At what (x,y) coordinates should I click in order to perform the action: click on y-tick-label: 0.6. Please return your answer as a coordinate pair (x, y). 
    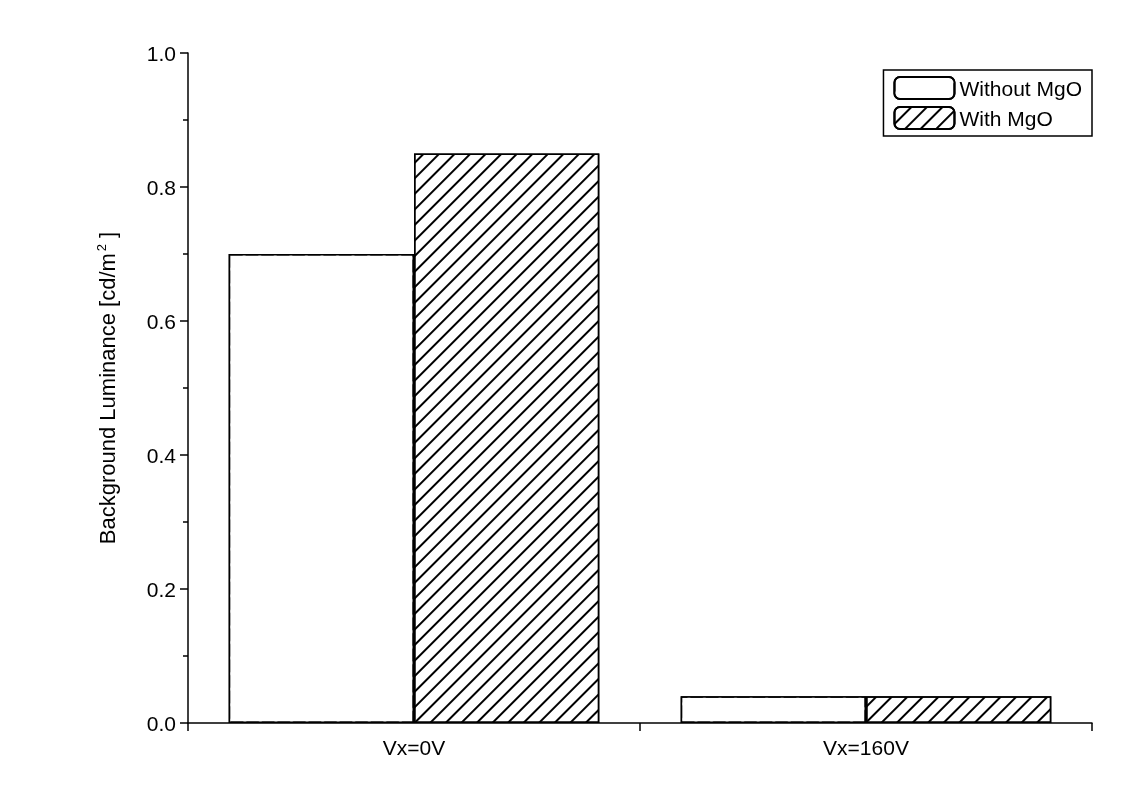
    Looking at the image, I should click on (161, 321).